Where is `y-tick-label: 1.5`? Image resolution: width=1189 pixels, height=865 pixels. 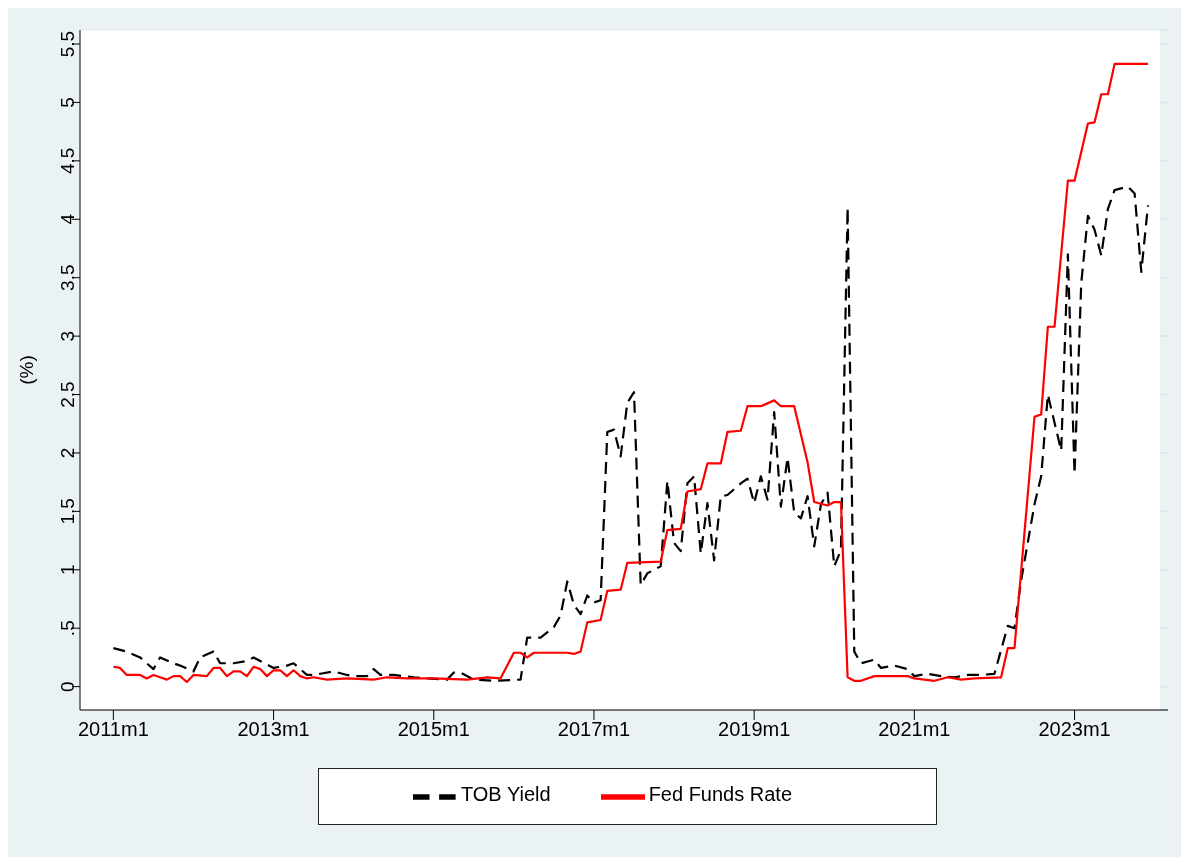
y-tick-label: 1.5 is located at coordinates (67, 511).